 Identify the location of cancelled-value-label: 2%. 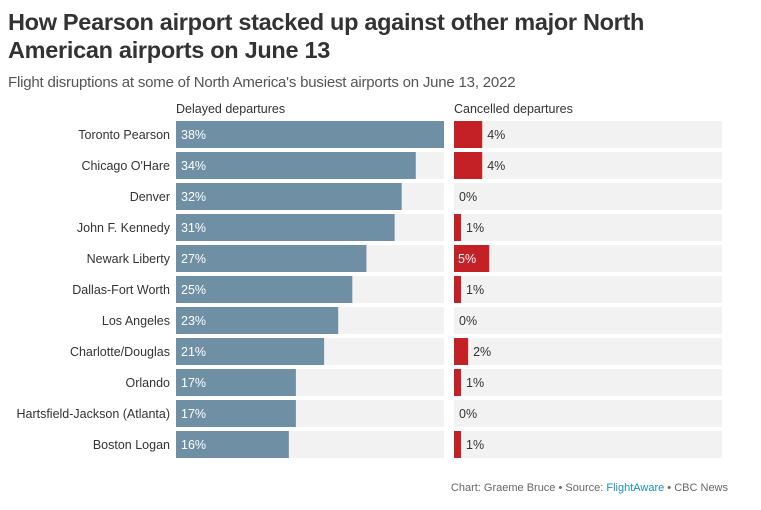
(482, 352).